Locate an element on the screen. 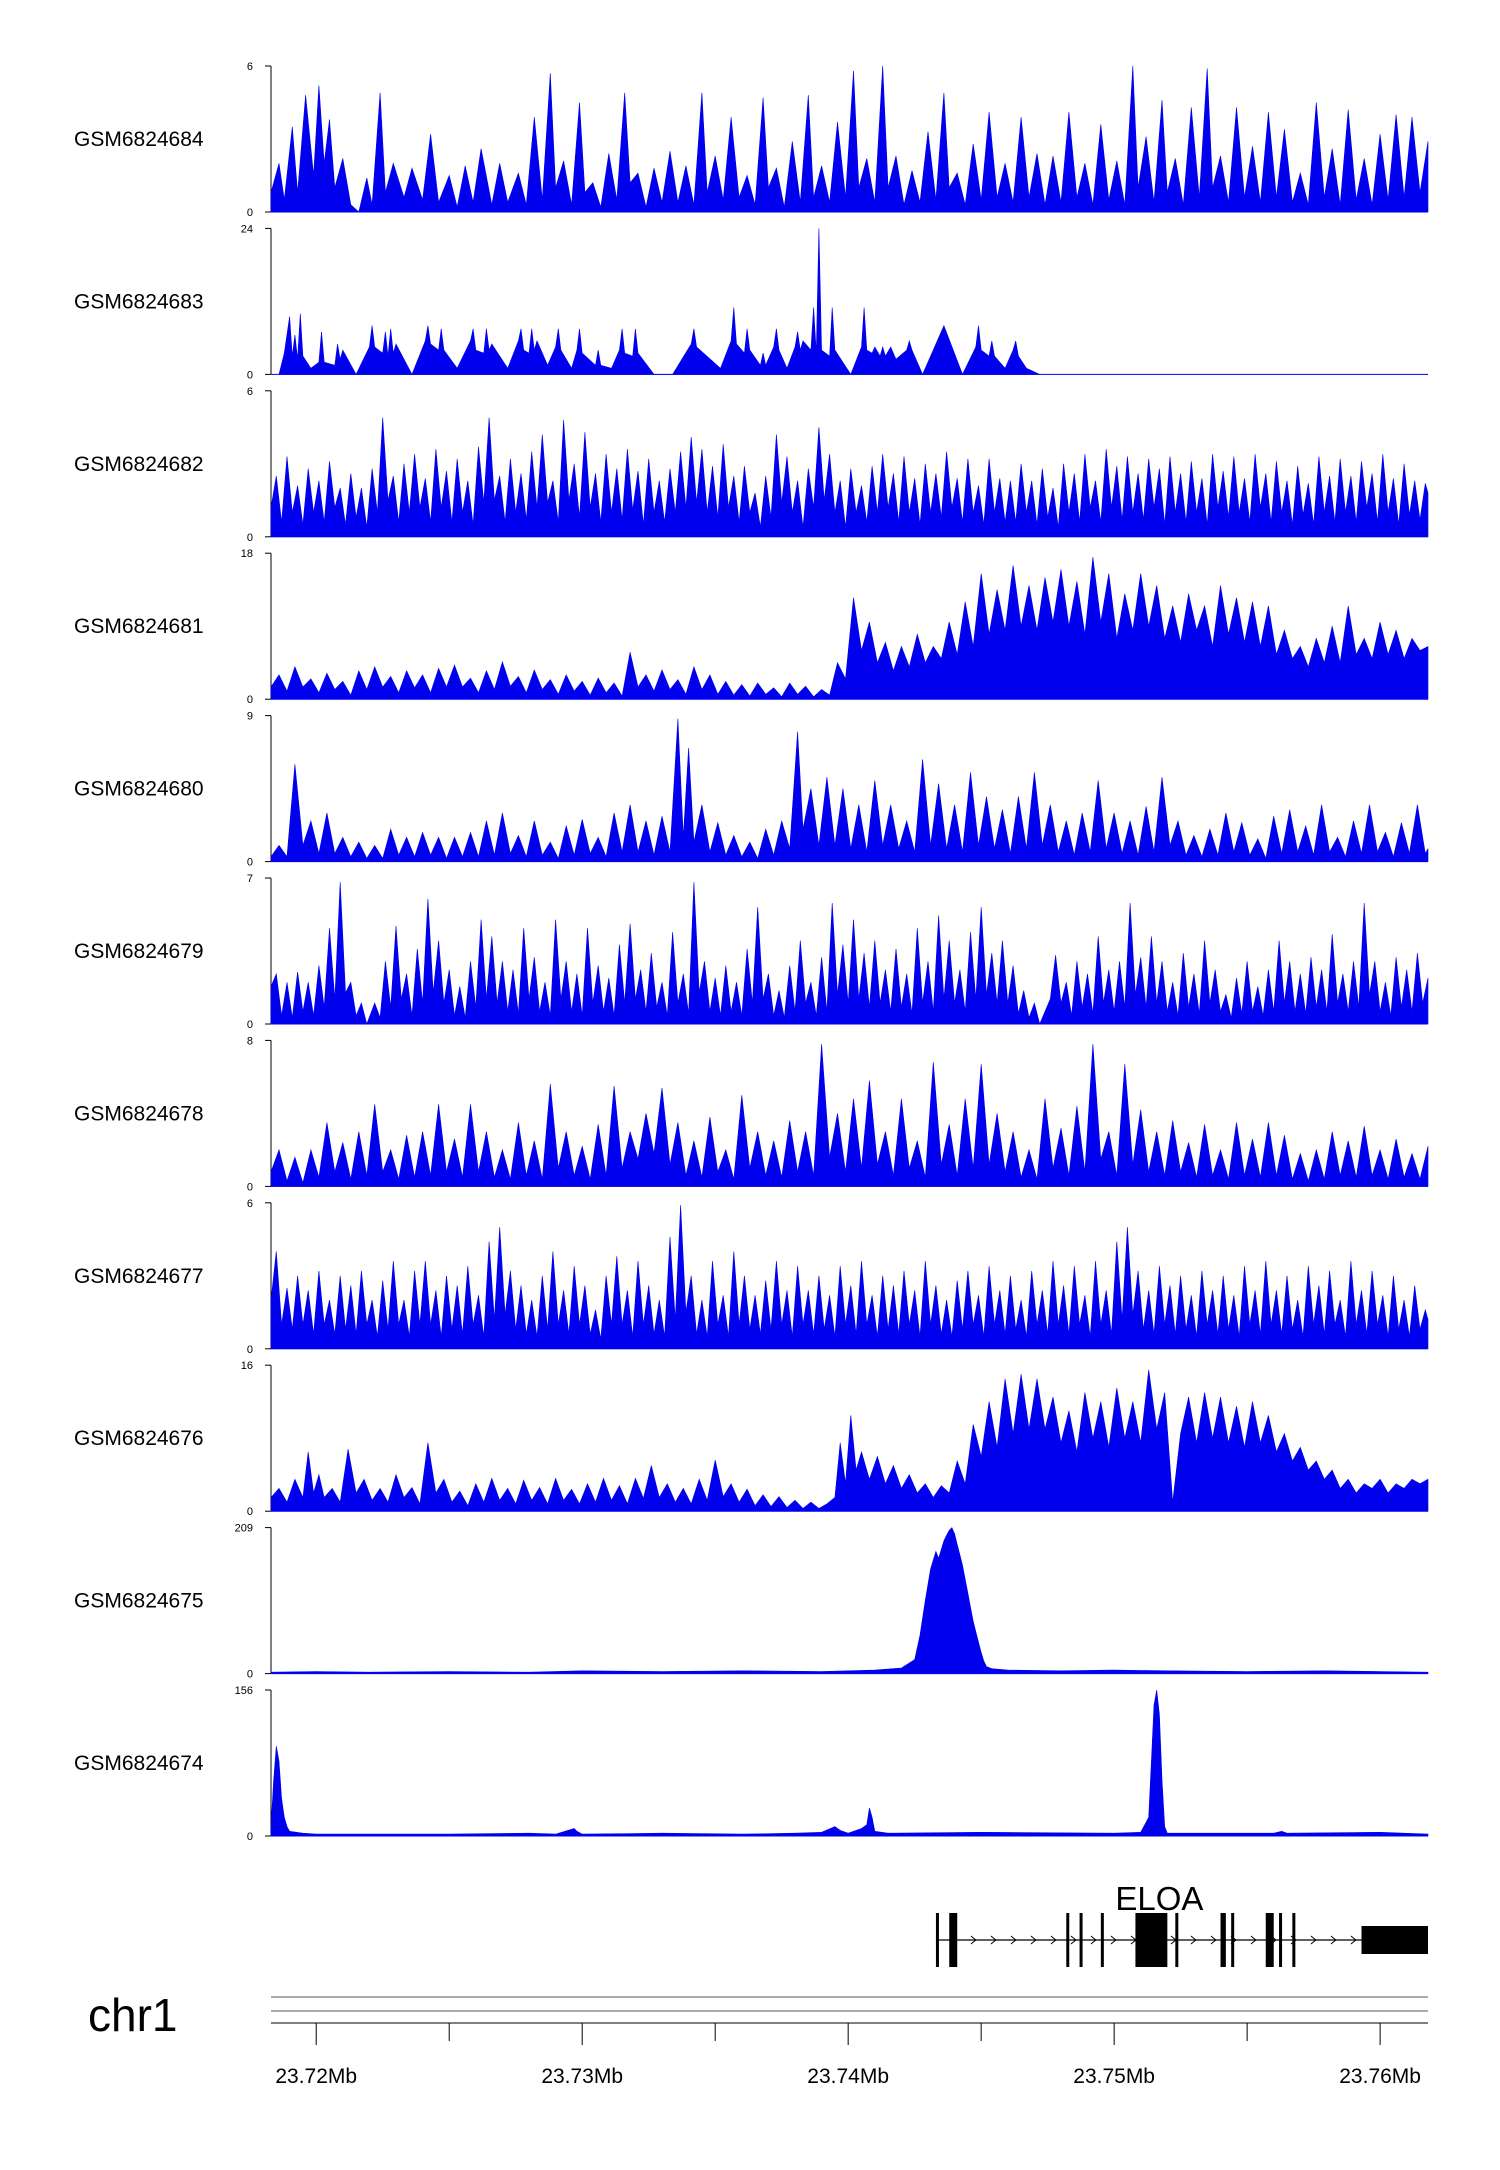 This screenshot has height=2170, width=1500. coordinate-tick-label: 23.73Mb is located at coordinates (582, 2076).